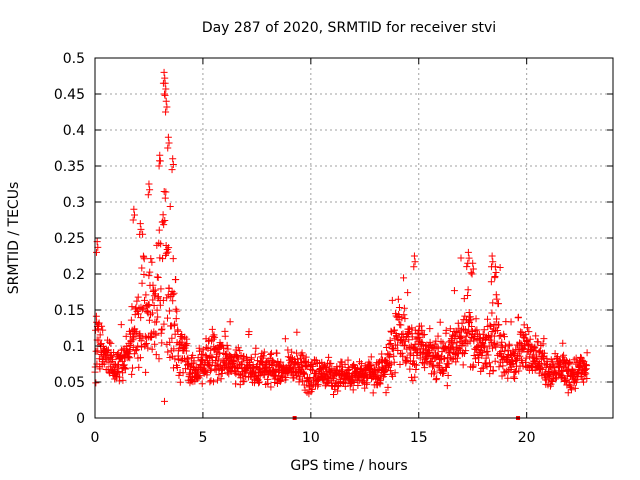  What do you see at coordinates (69, 383) in the screenshot?
I see `y-tick-label: 0.05` at bounding box center [69, 383].